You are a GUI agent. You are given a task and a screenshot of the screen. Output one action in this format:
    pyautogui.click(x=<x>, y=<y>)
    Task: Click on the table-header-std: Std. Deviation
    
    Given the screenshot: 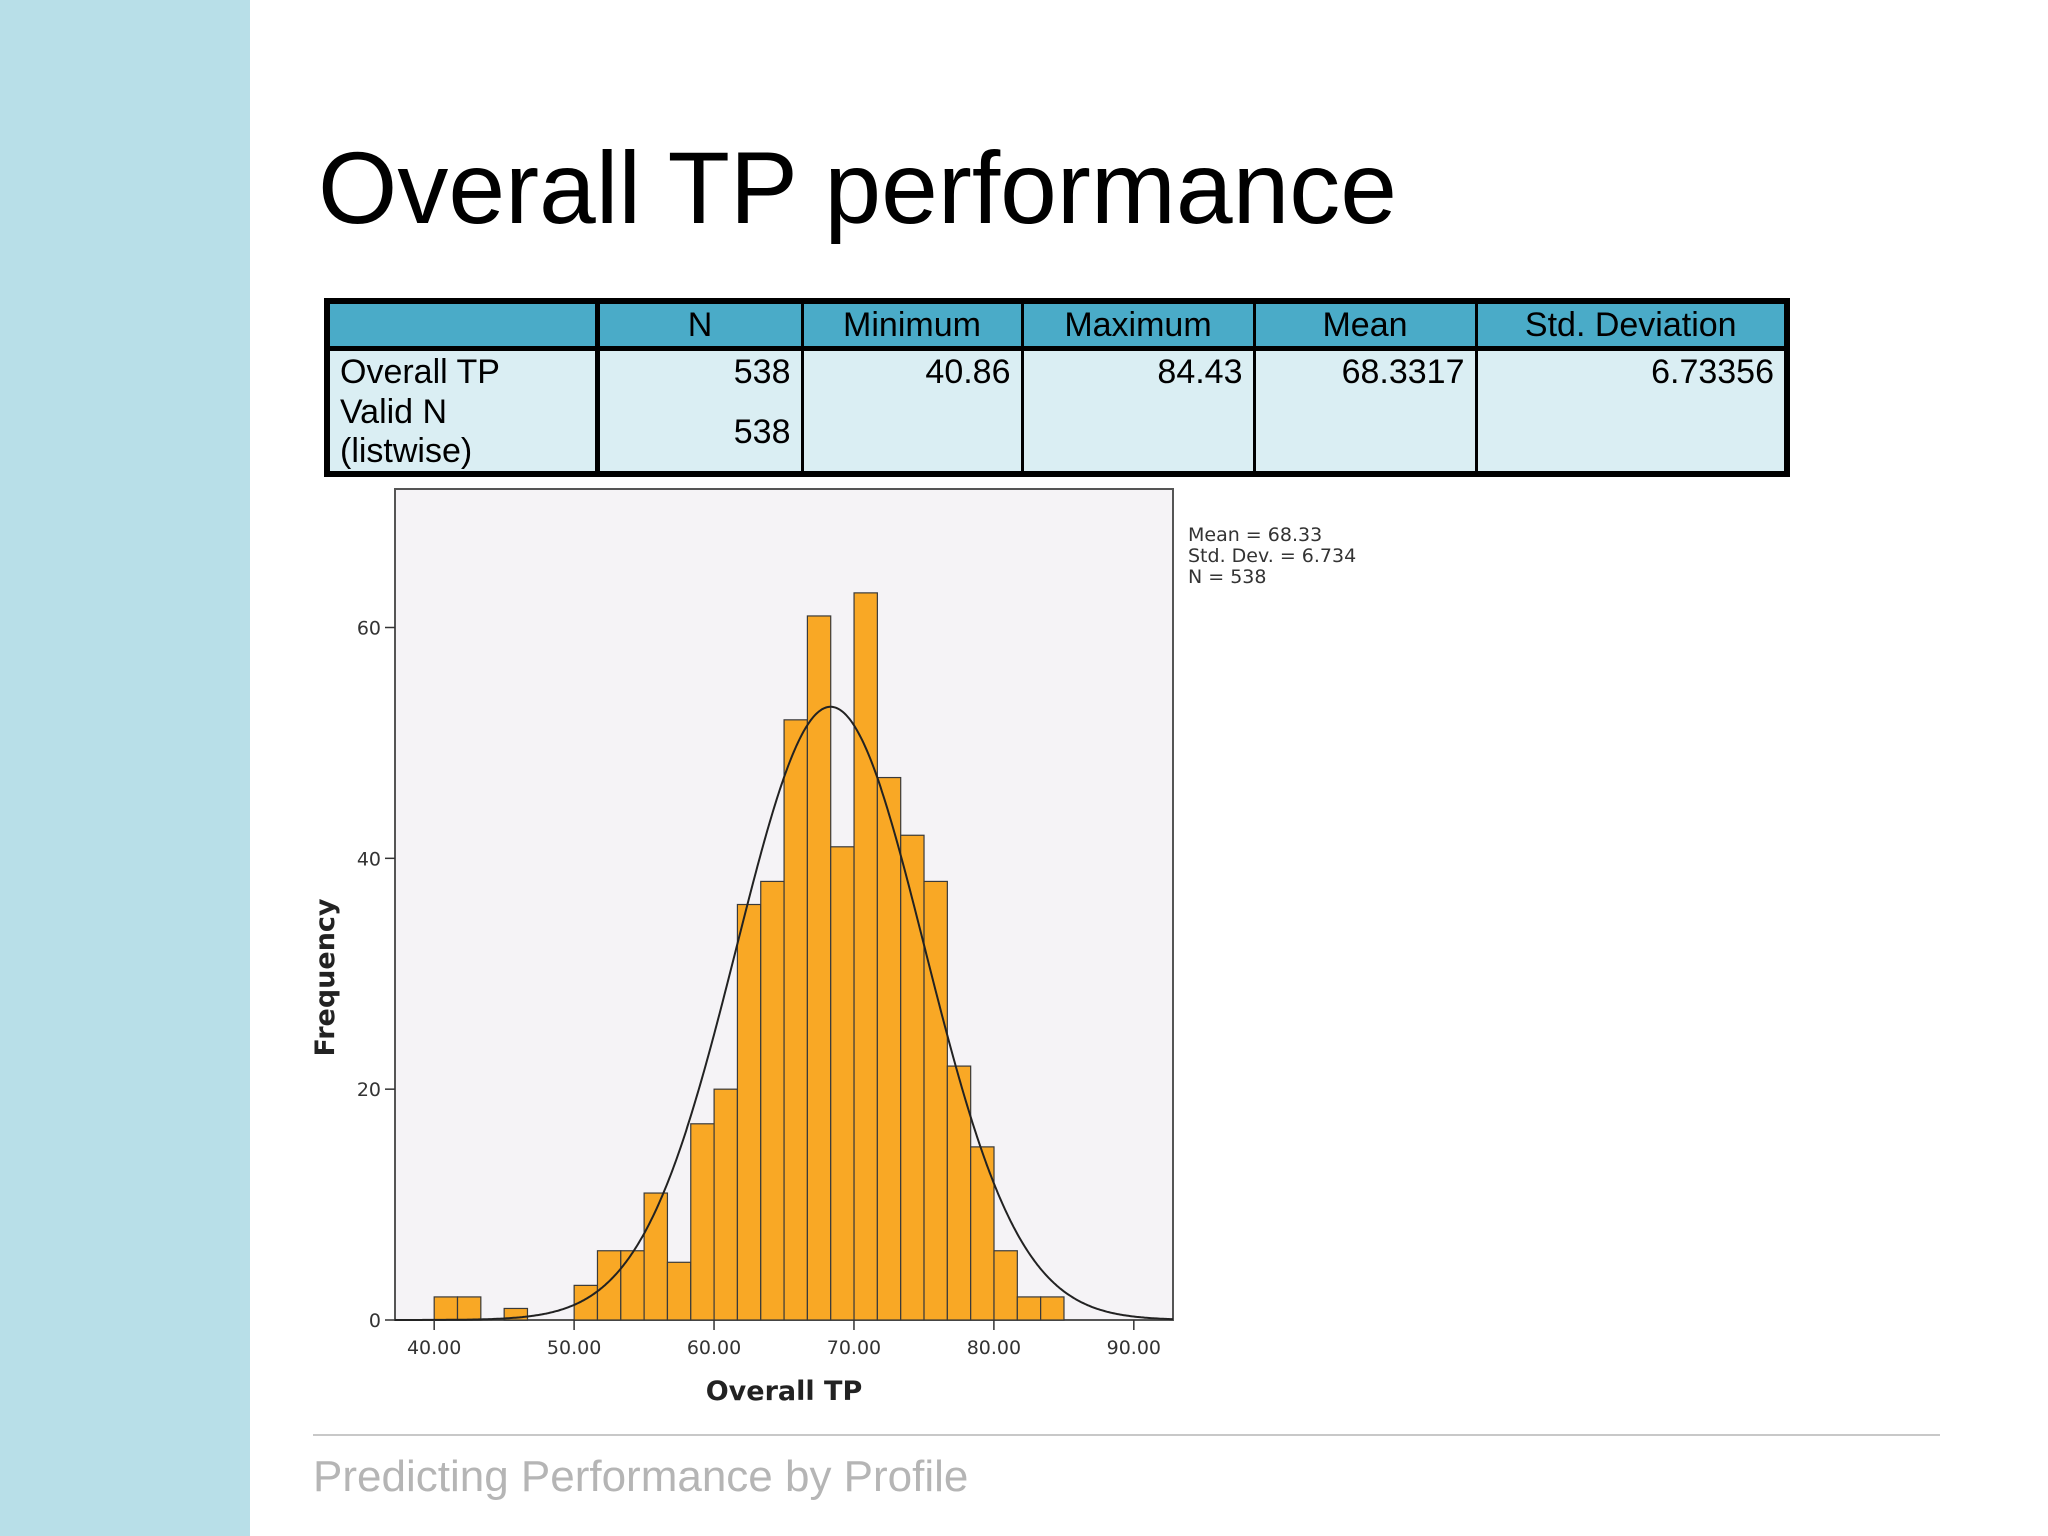 What is the action you would take?
    pyautogui.click(x=1631, y=325)
    